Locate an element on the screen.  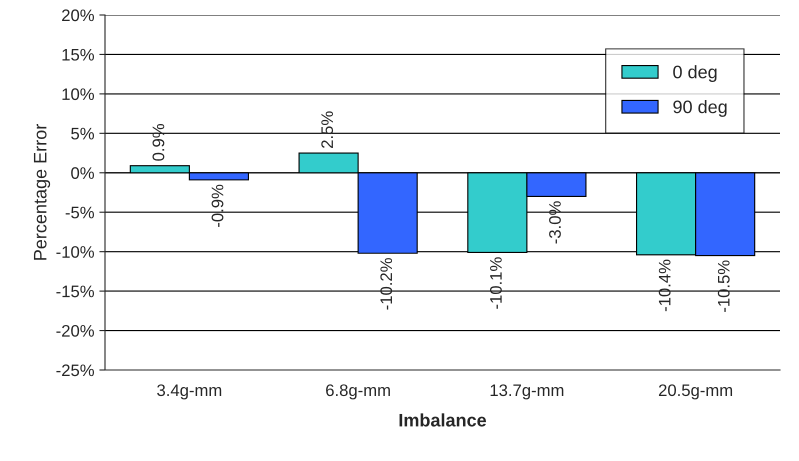
data-label: -0.9% is located at coordinates (218, 205).